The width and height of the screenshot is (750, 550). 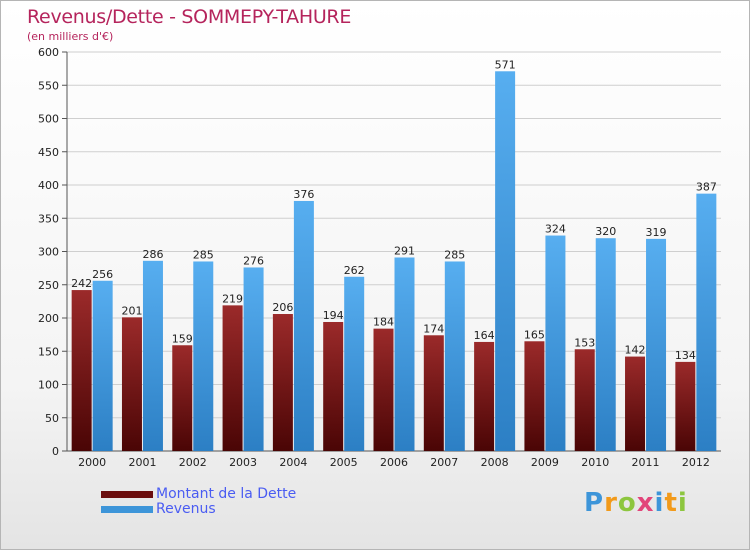 What do you see at coordinates (243, 462) in the screenshot?
I see `x-tick-label: 2003` at bounding box center [243, 462].